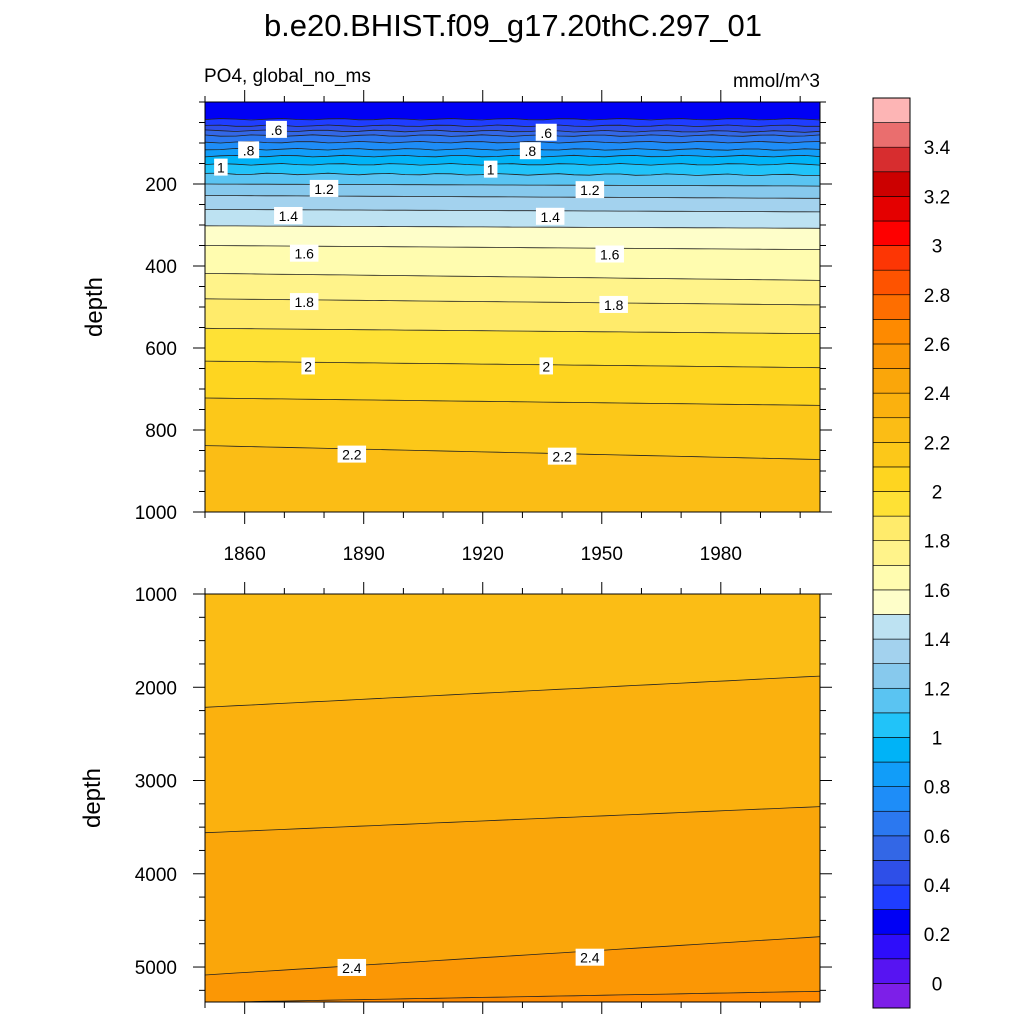  What do you see at coordinates (161, 431) in the screenshot?
I see `upper-y-tick-label: 800` at bounding box center [161, 431].